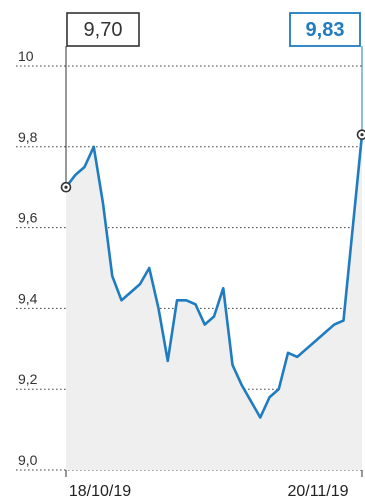 The image size is (365, 500). I want to click on y-tick-label: 9,0, so click(28, 460).